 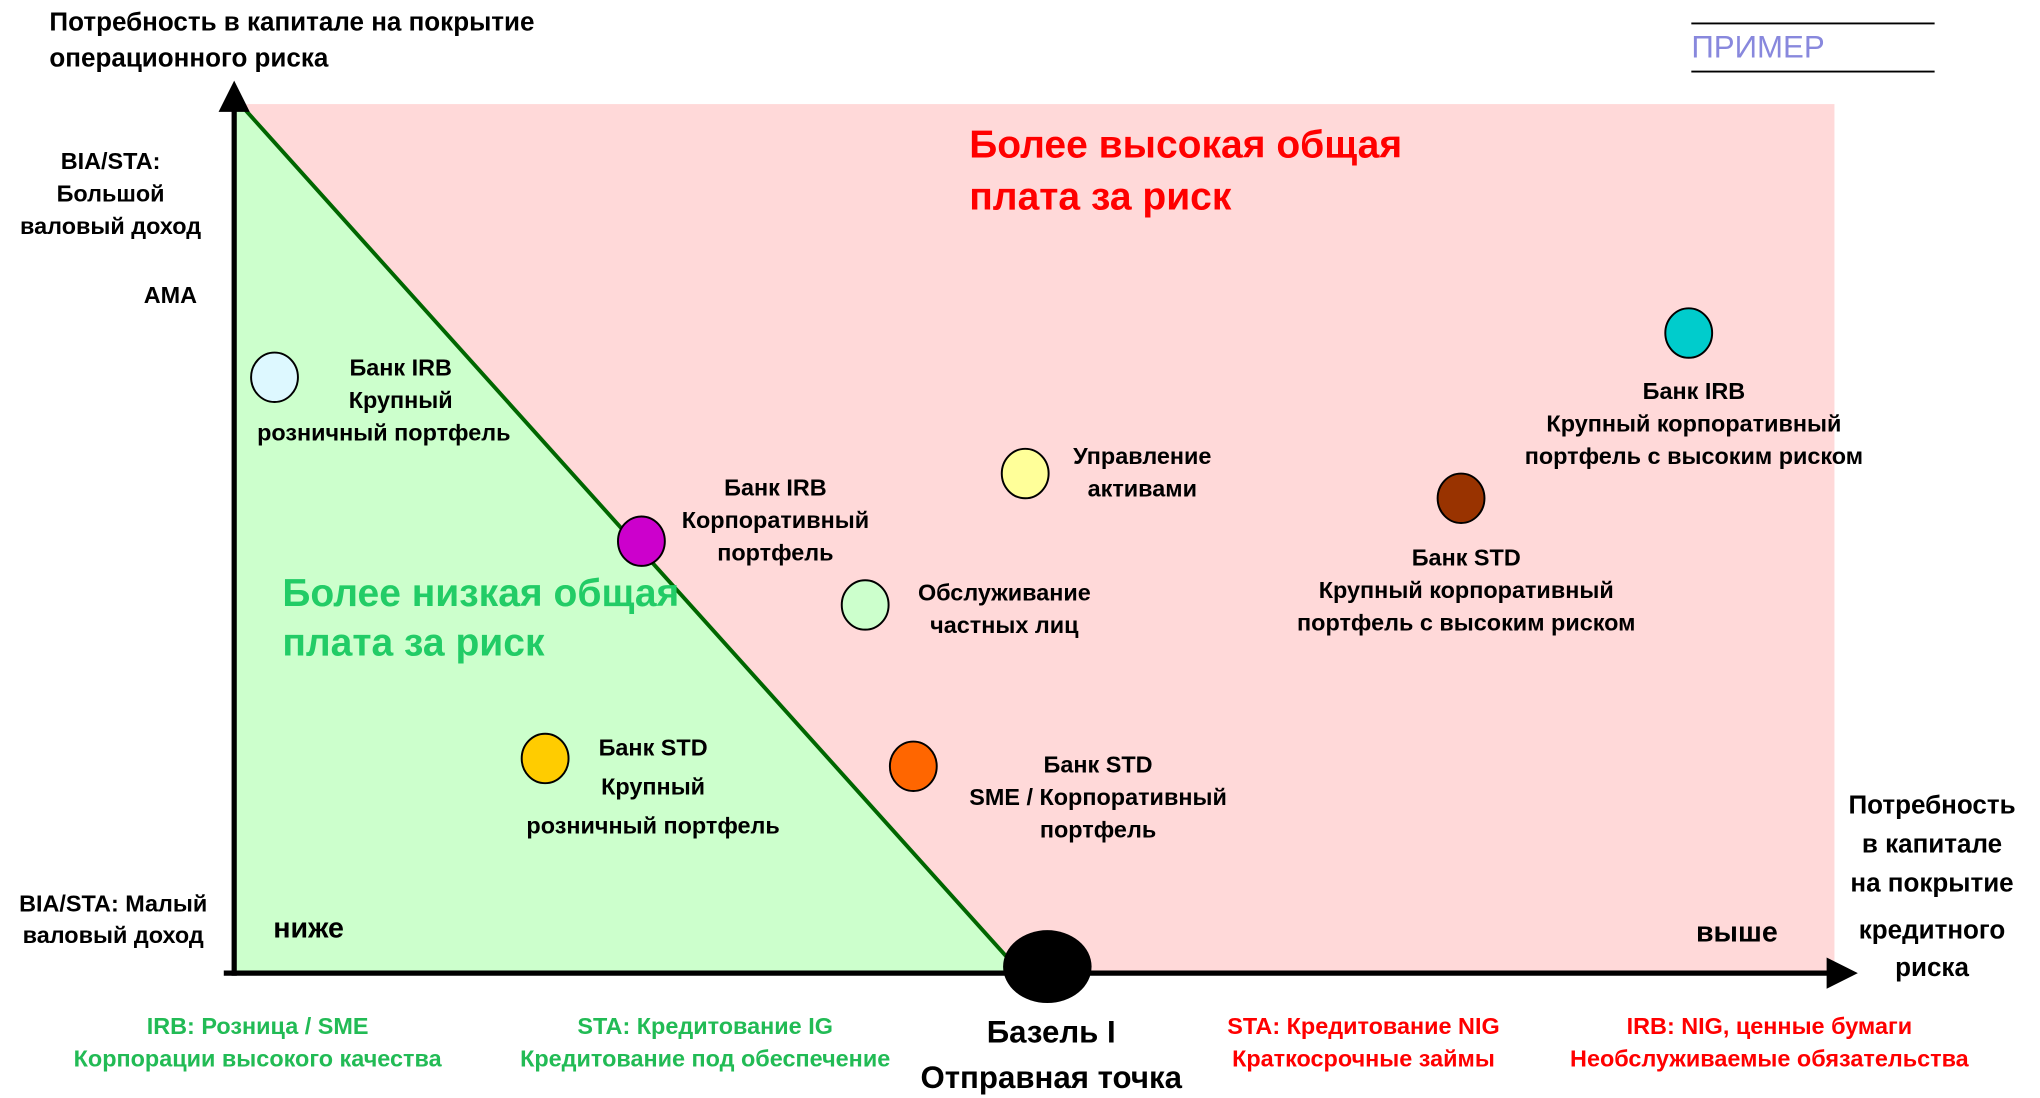 I want to click on bottom-label: Необслуживаемые обязательства, so click(x=1770, y=1058).